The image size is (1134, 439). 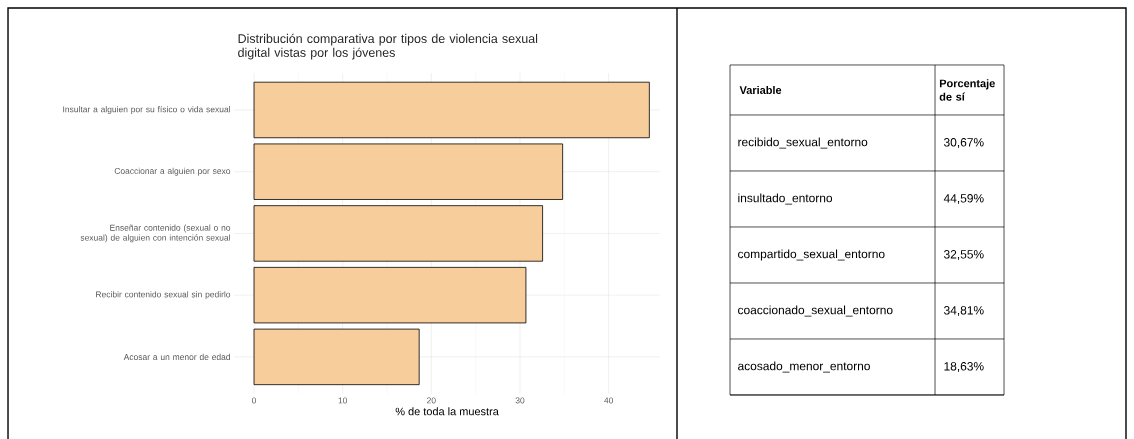 I want to click on text: Porcentaje de sí, so click(x=967, y=90).